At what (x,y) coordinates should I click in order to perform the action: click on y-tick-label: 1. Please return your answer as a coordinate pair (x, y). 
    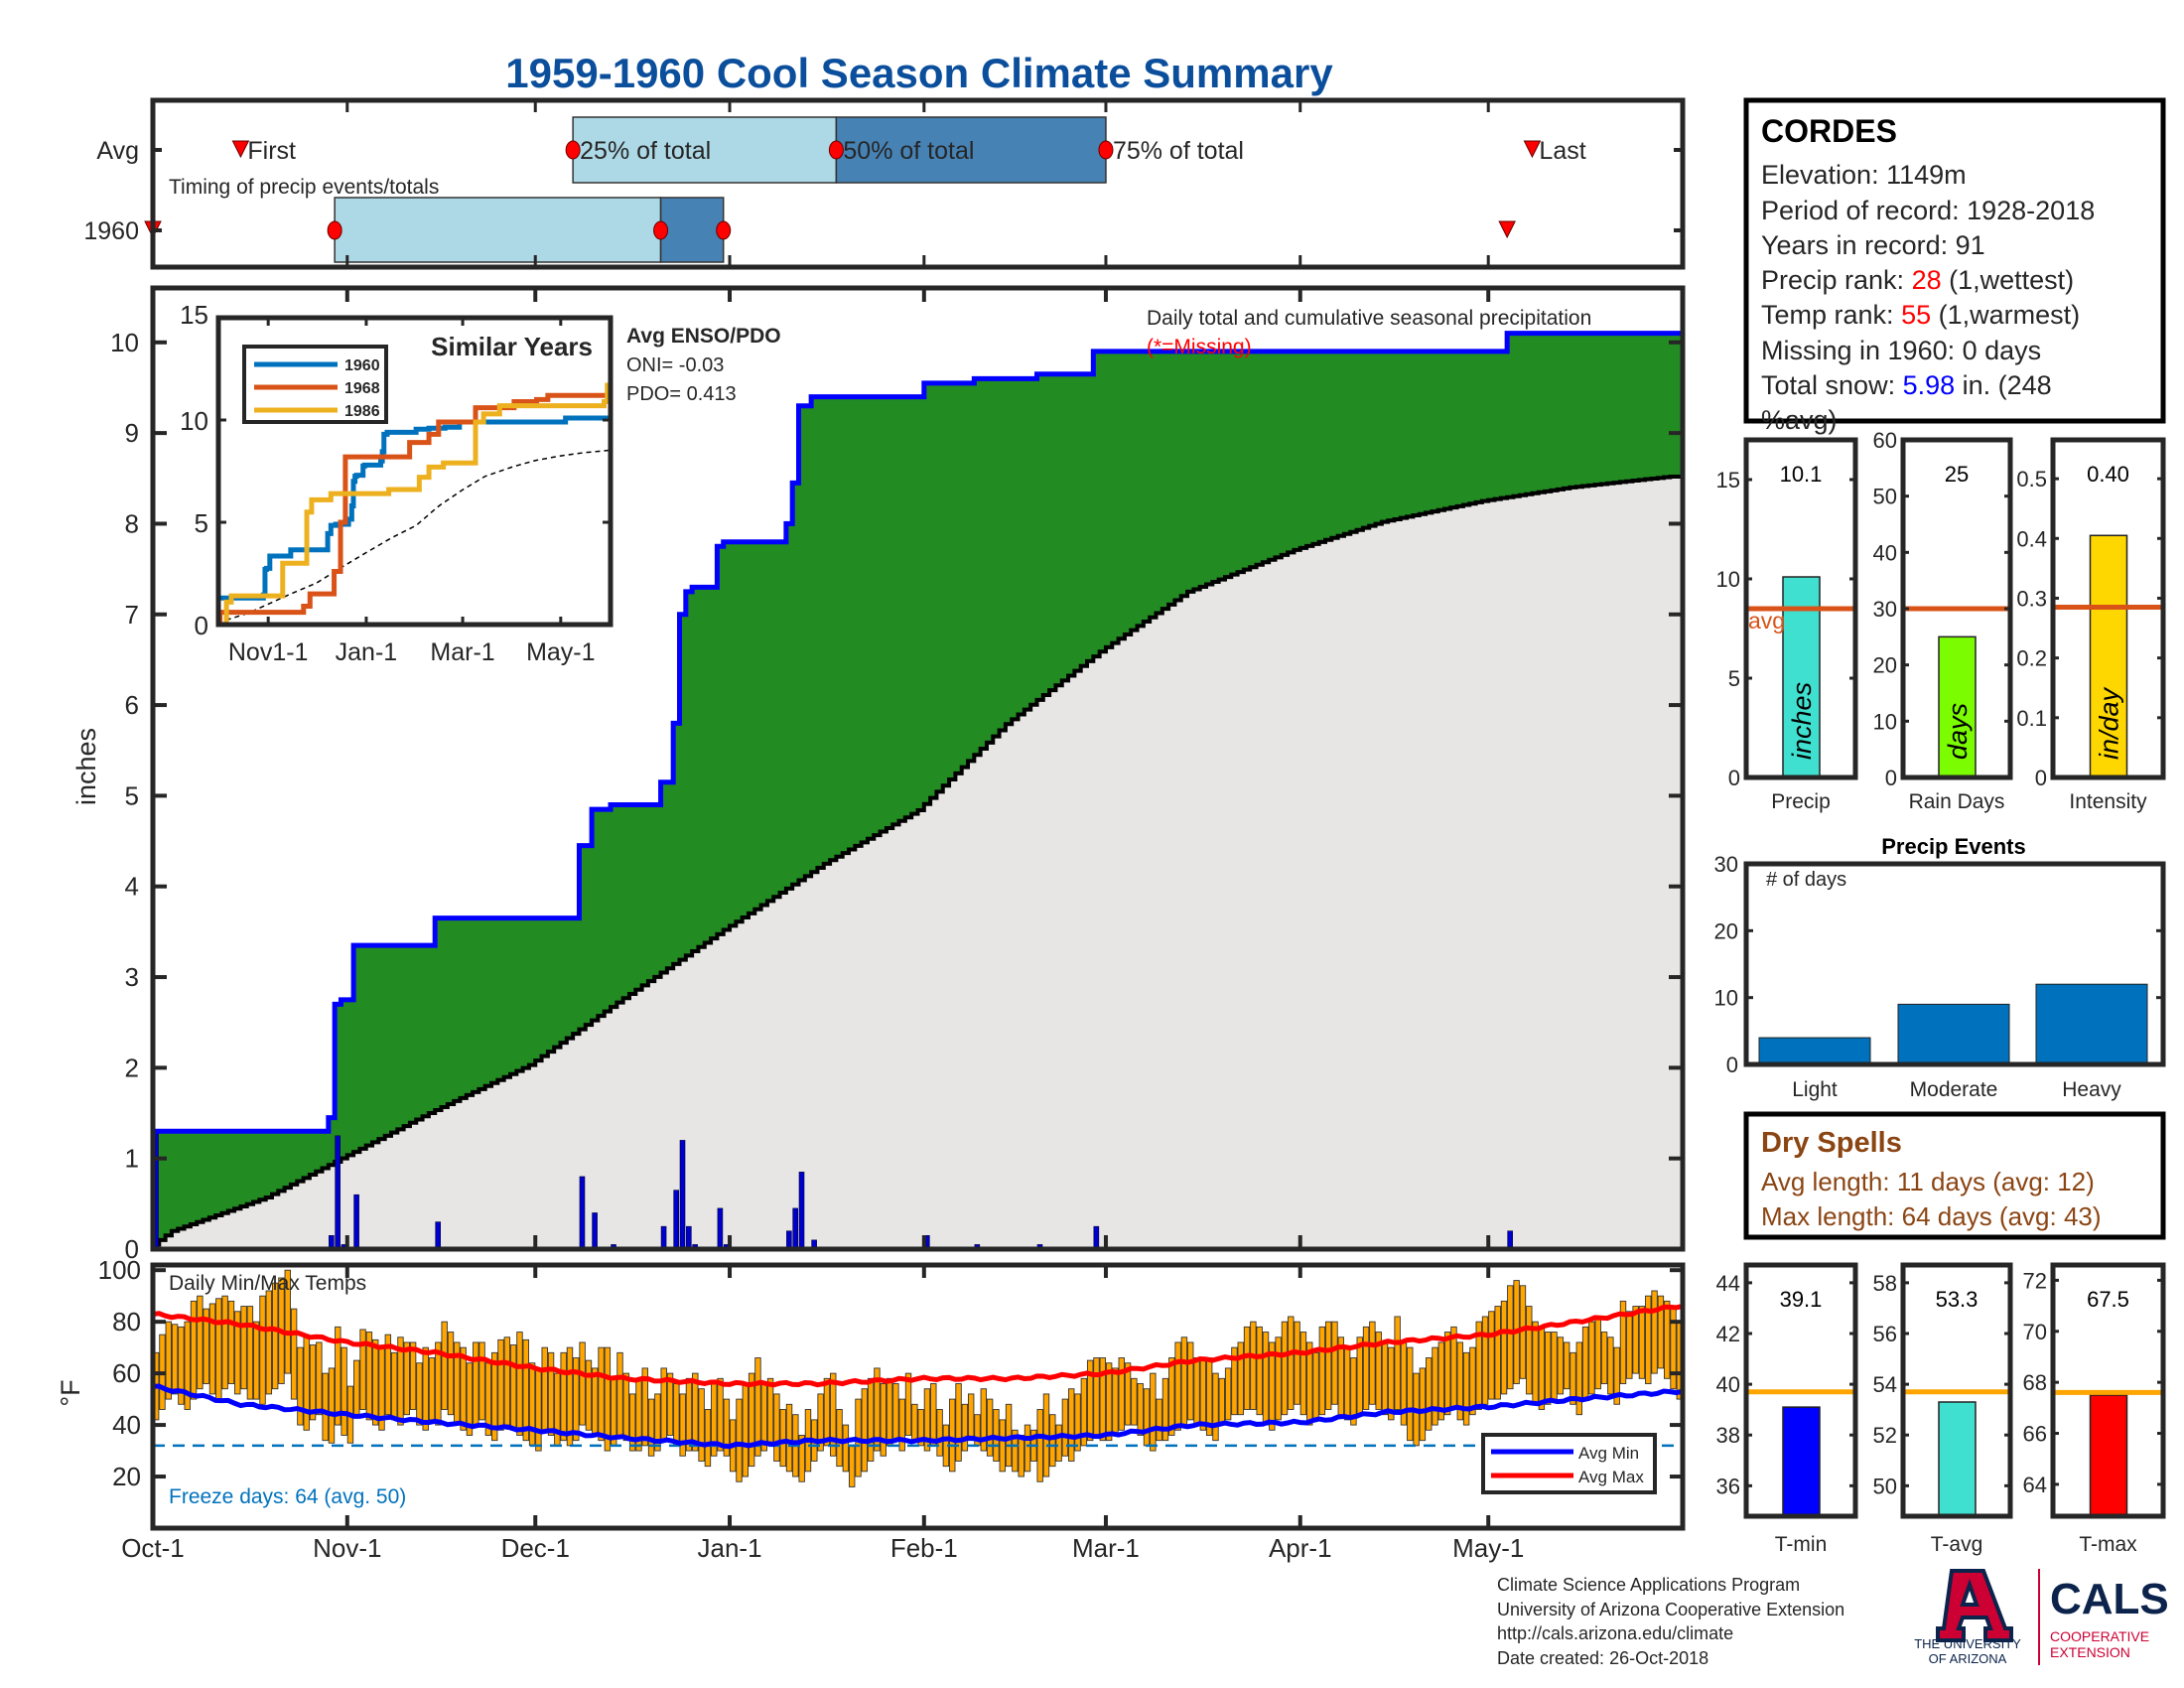
    Looking at the image, I should click on (132, 1159).